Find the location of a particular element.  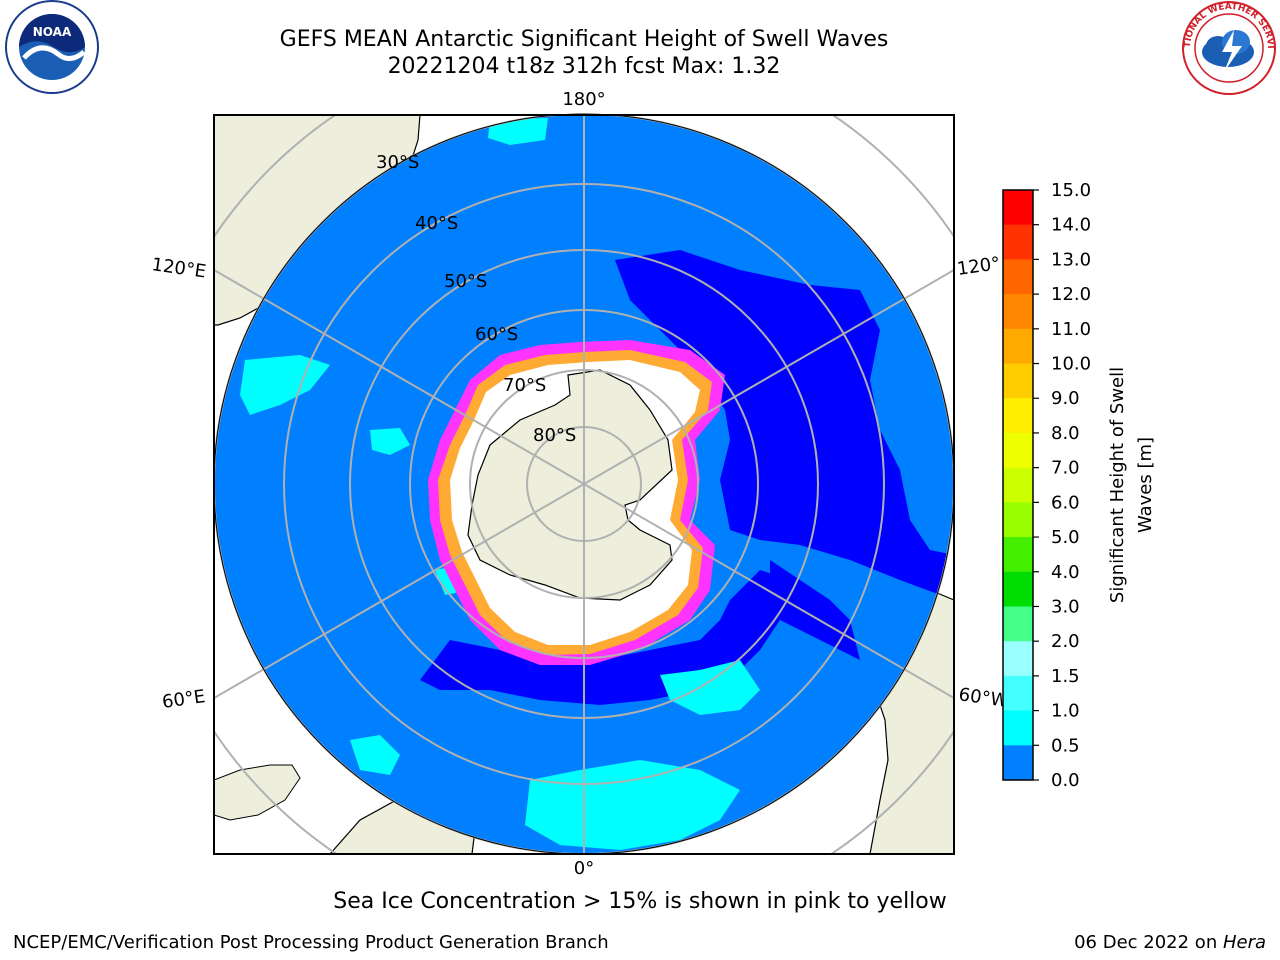

colorbar-tick-label: 14.0 is located at coordinates (1071, 225).